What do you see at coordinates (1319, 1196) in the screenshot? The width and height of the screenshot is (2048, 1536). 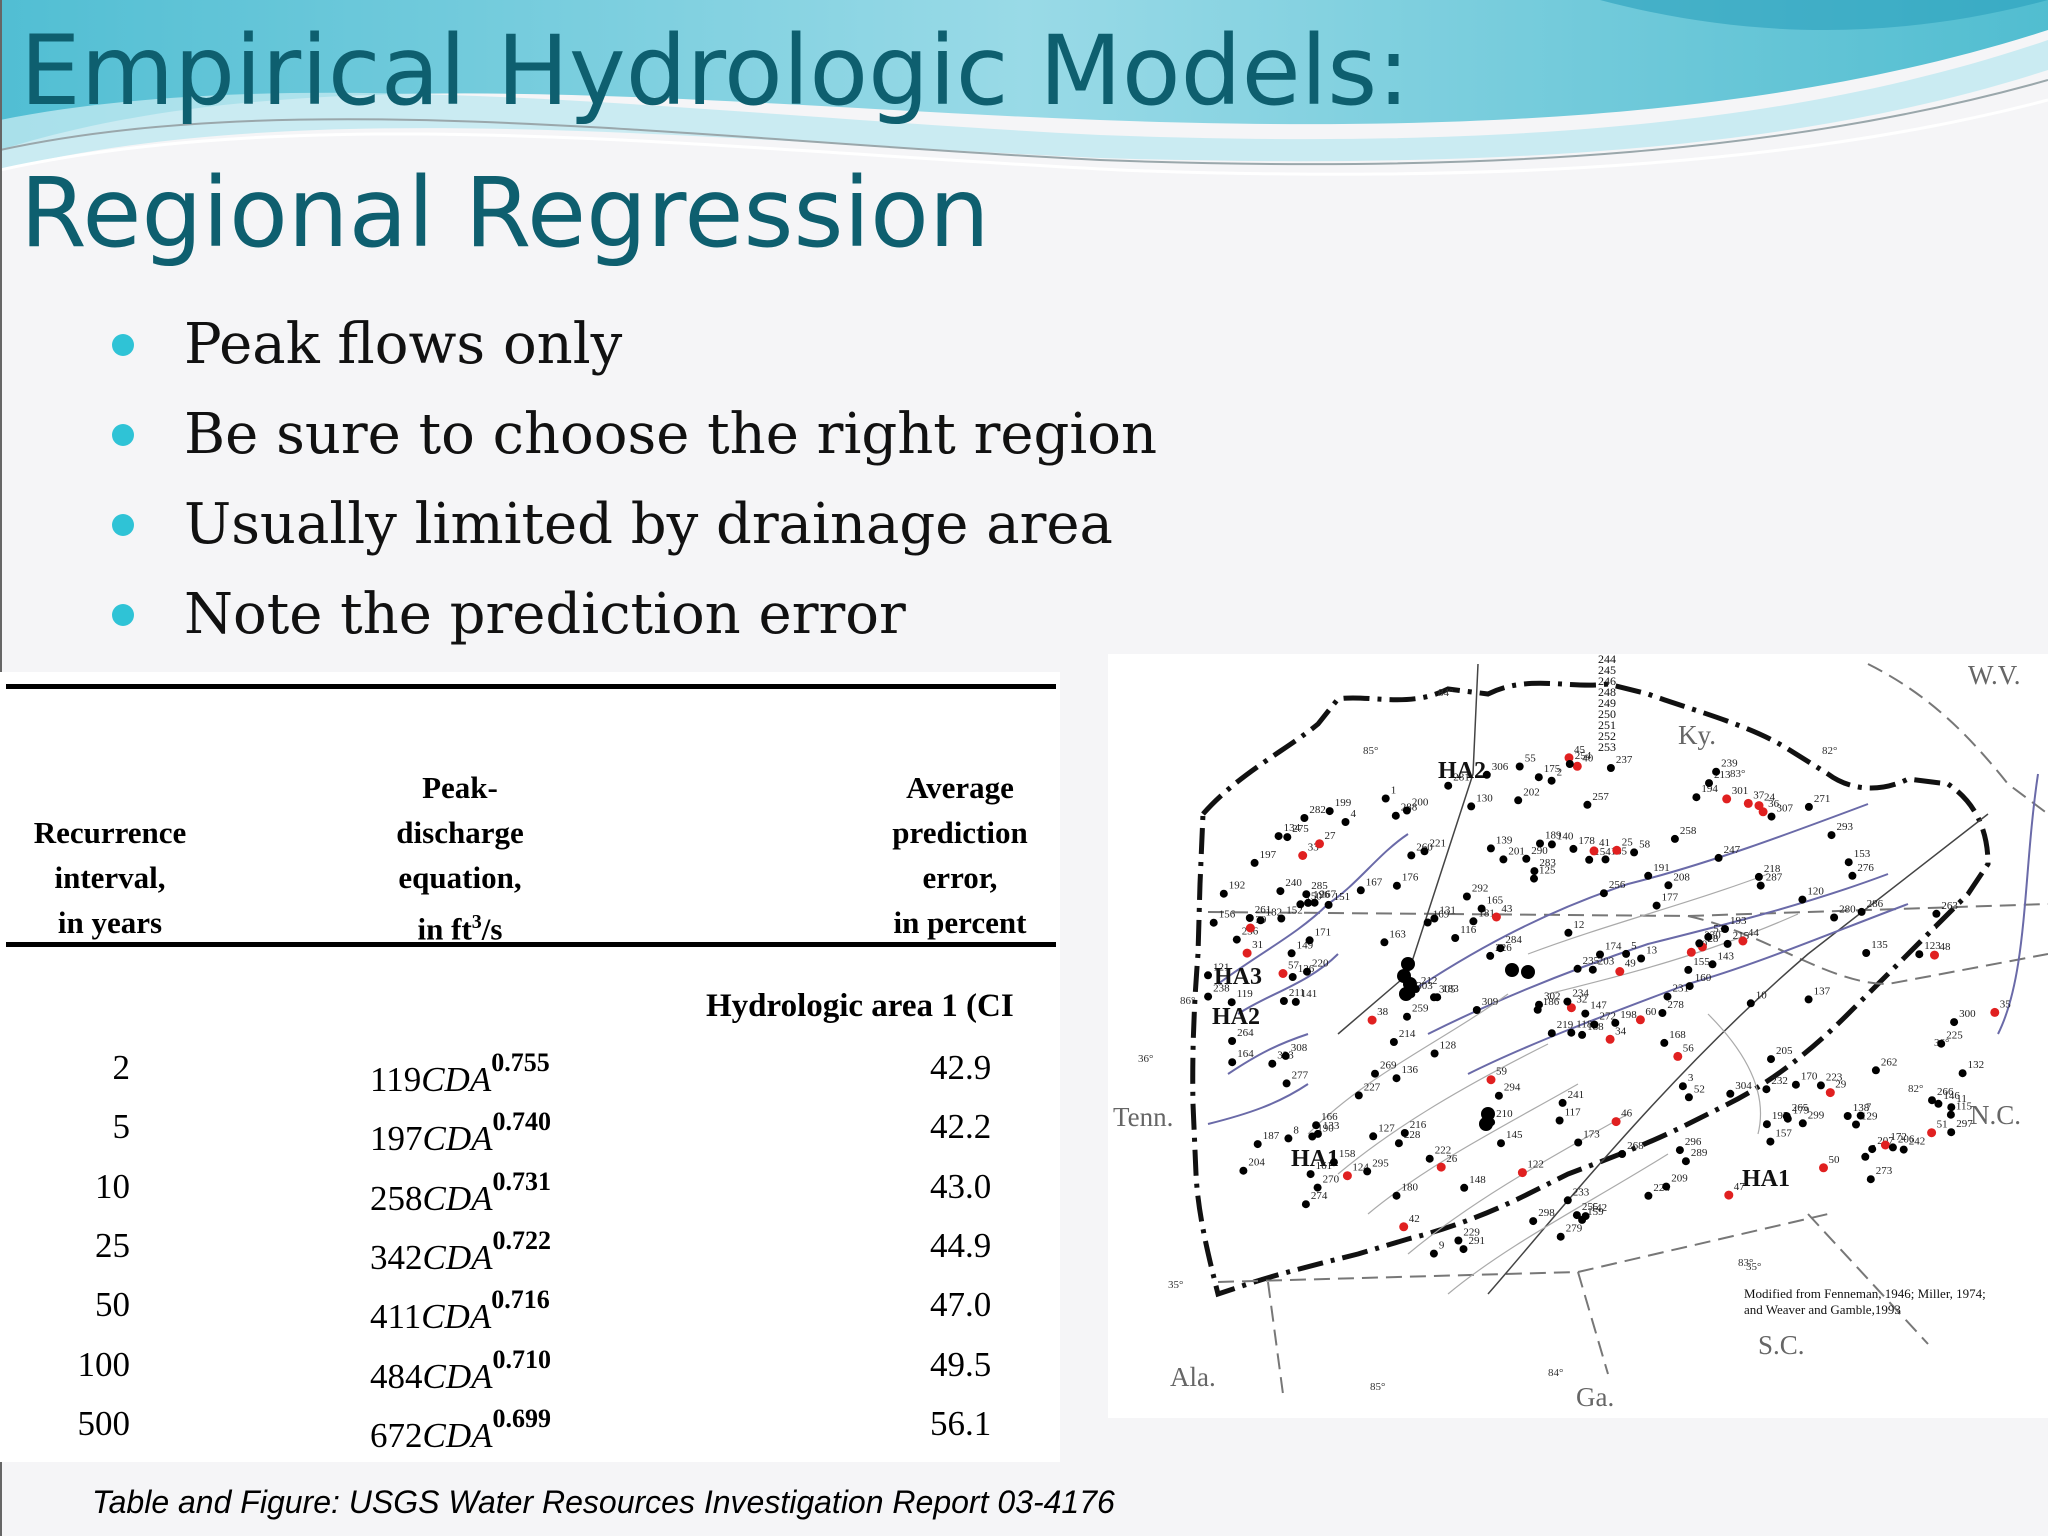 I see `station-number: 274` at bounding box center [1319, 1196].